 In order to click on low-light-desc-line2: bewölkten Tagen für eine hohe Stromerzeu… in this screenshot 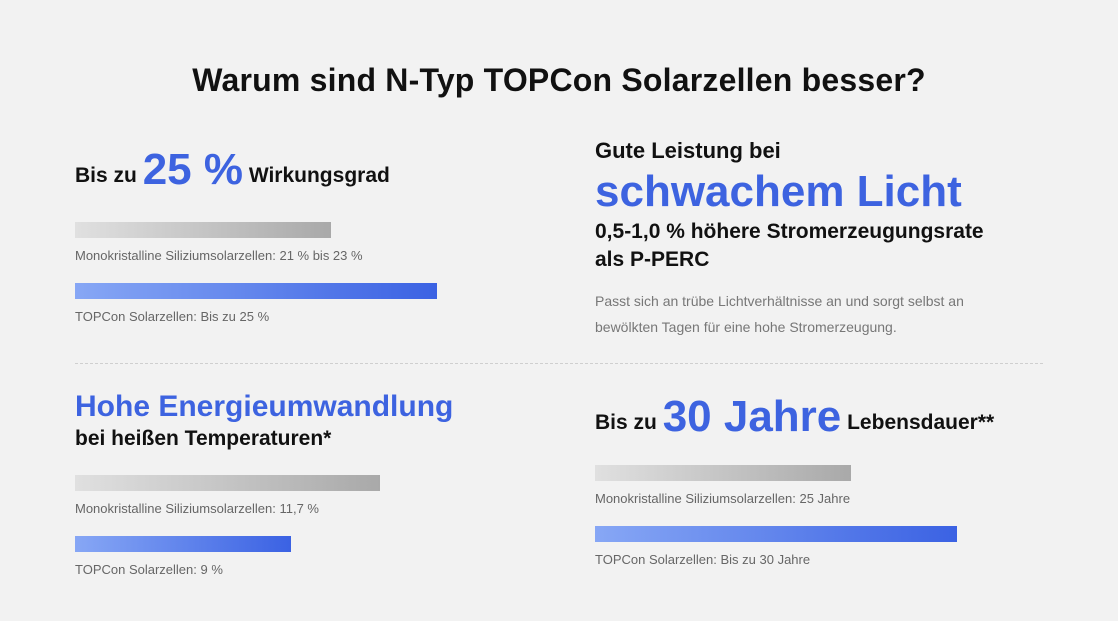, I will do `click(746, 326)`.